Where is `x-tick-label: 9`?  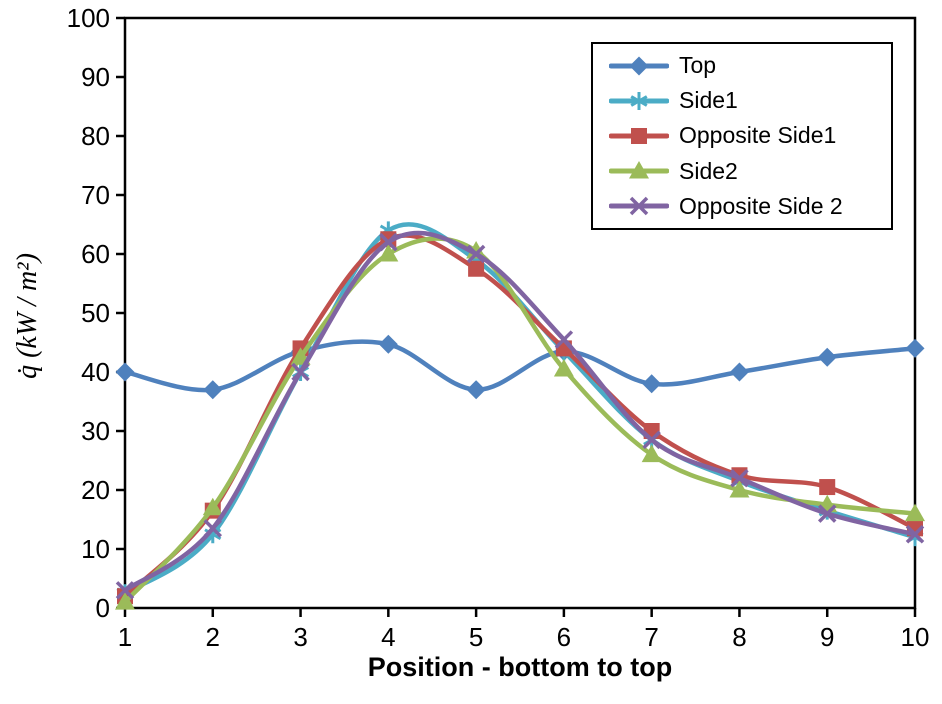 x-tick-label: 9 is located at coordinates (827, 637).